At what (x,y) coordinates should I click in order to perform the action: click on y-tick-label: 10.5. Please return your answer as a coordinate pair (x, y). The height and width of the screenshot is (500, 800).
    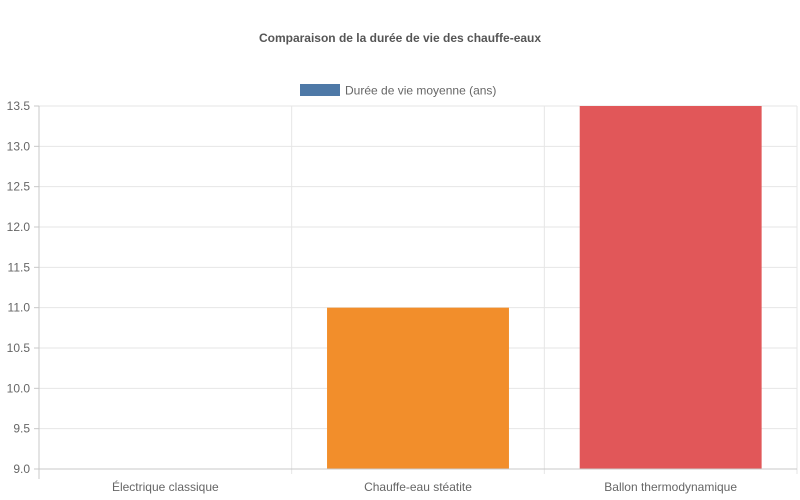
    Looking at the image, I should click on (19, 348).